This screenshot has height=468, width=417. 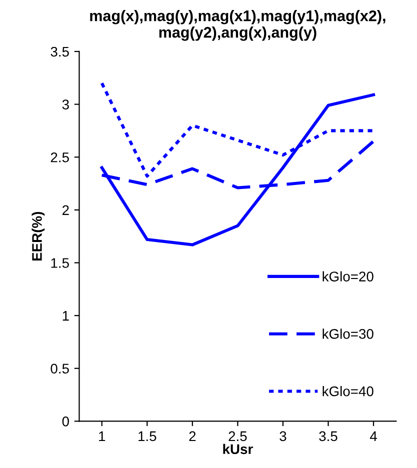 What do you see at coordinates (328, 436) in the screenshot?
I see `x-tick-label: 3.5` at bounding box center [328, 436].